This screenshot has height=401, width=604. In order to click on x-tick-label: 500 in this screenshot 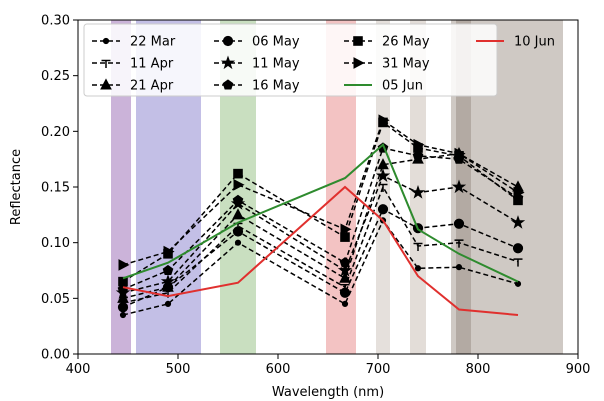, I will do `click(178, 369)`.